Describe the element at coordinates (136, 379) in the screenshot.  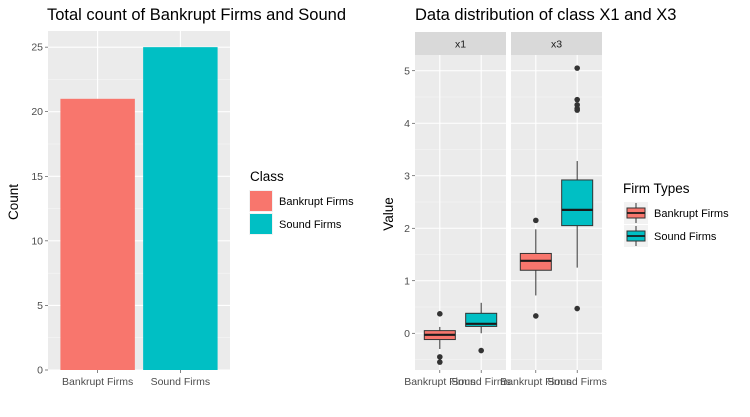
I see `bar-chart-x-ticks: Bankrupt Firms Sound Firms` at that location.